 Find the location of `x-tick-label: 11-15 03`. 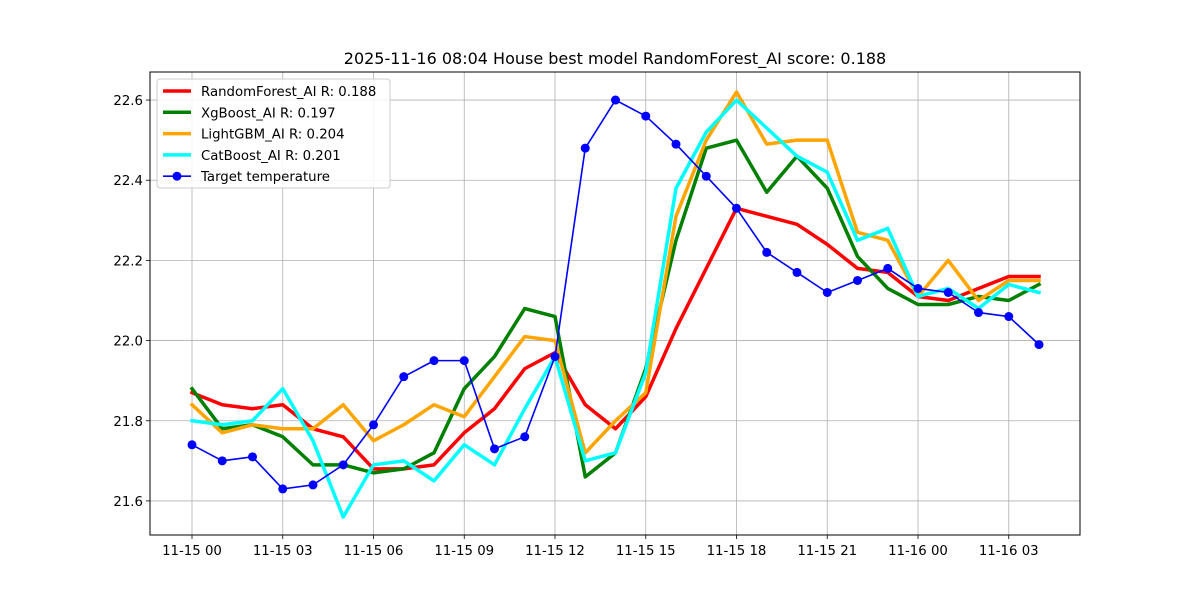

x-tick-label: 11-15 03 is located at coordinates (283, 551).